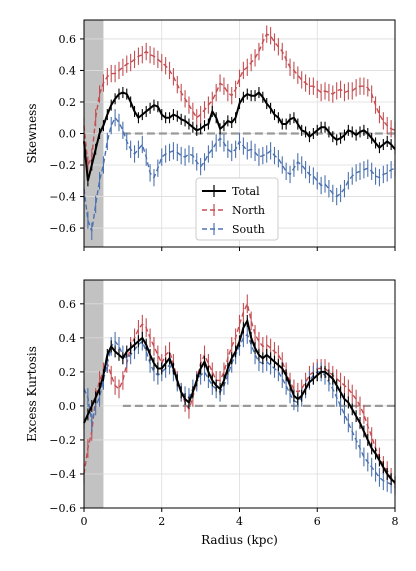 The image size is (416, 571). I want to click on y-axis-label: Excess Kurtosis, so click(32, 394).